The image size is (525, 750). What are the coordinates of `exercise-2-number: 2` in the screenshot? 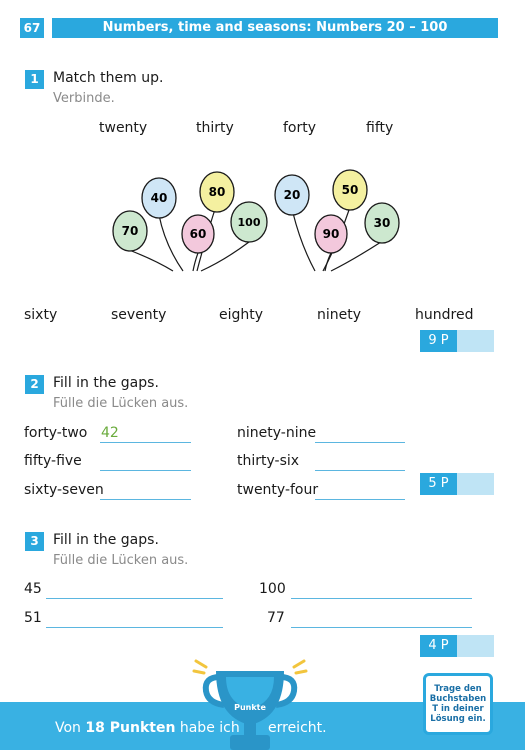 It's located at (34, 384).